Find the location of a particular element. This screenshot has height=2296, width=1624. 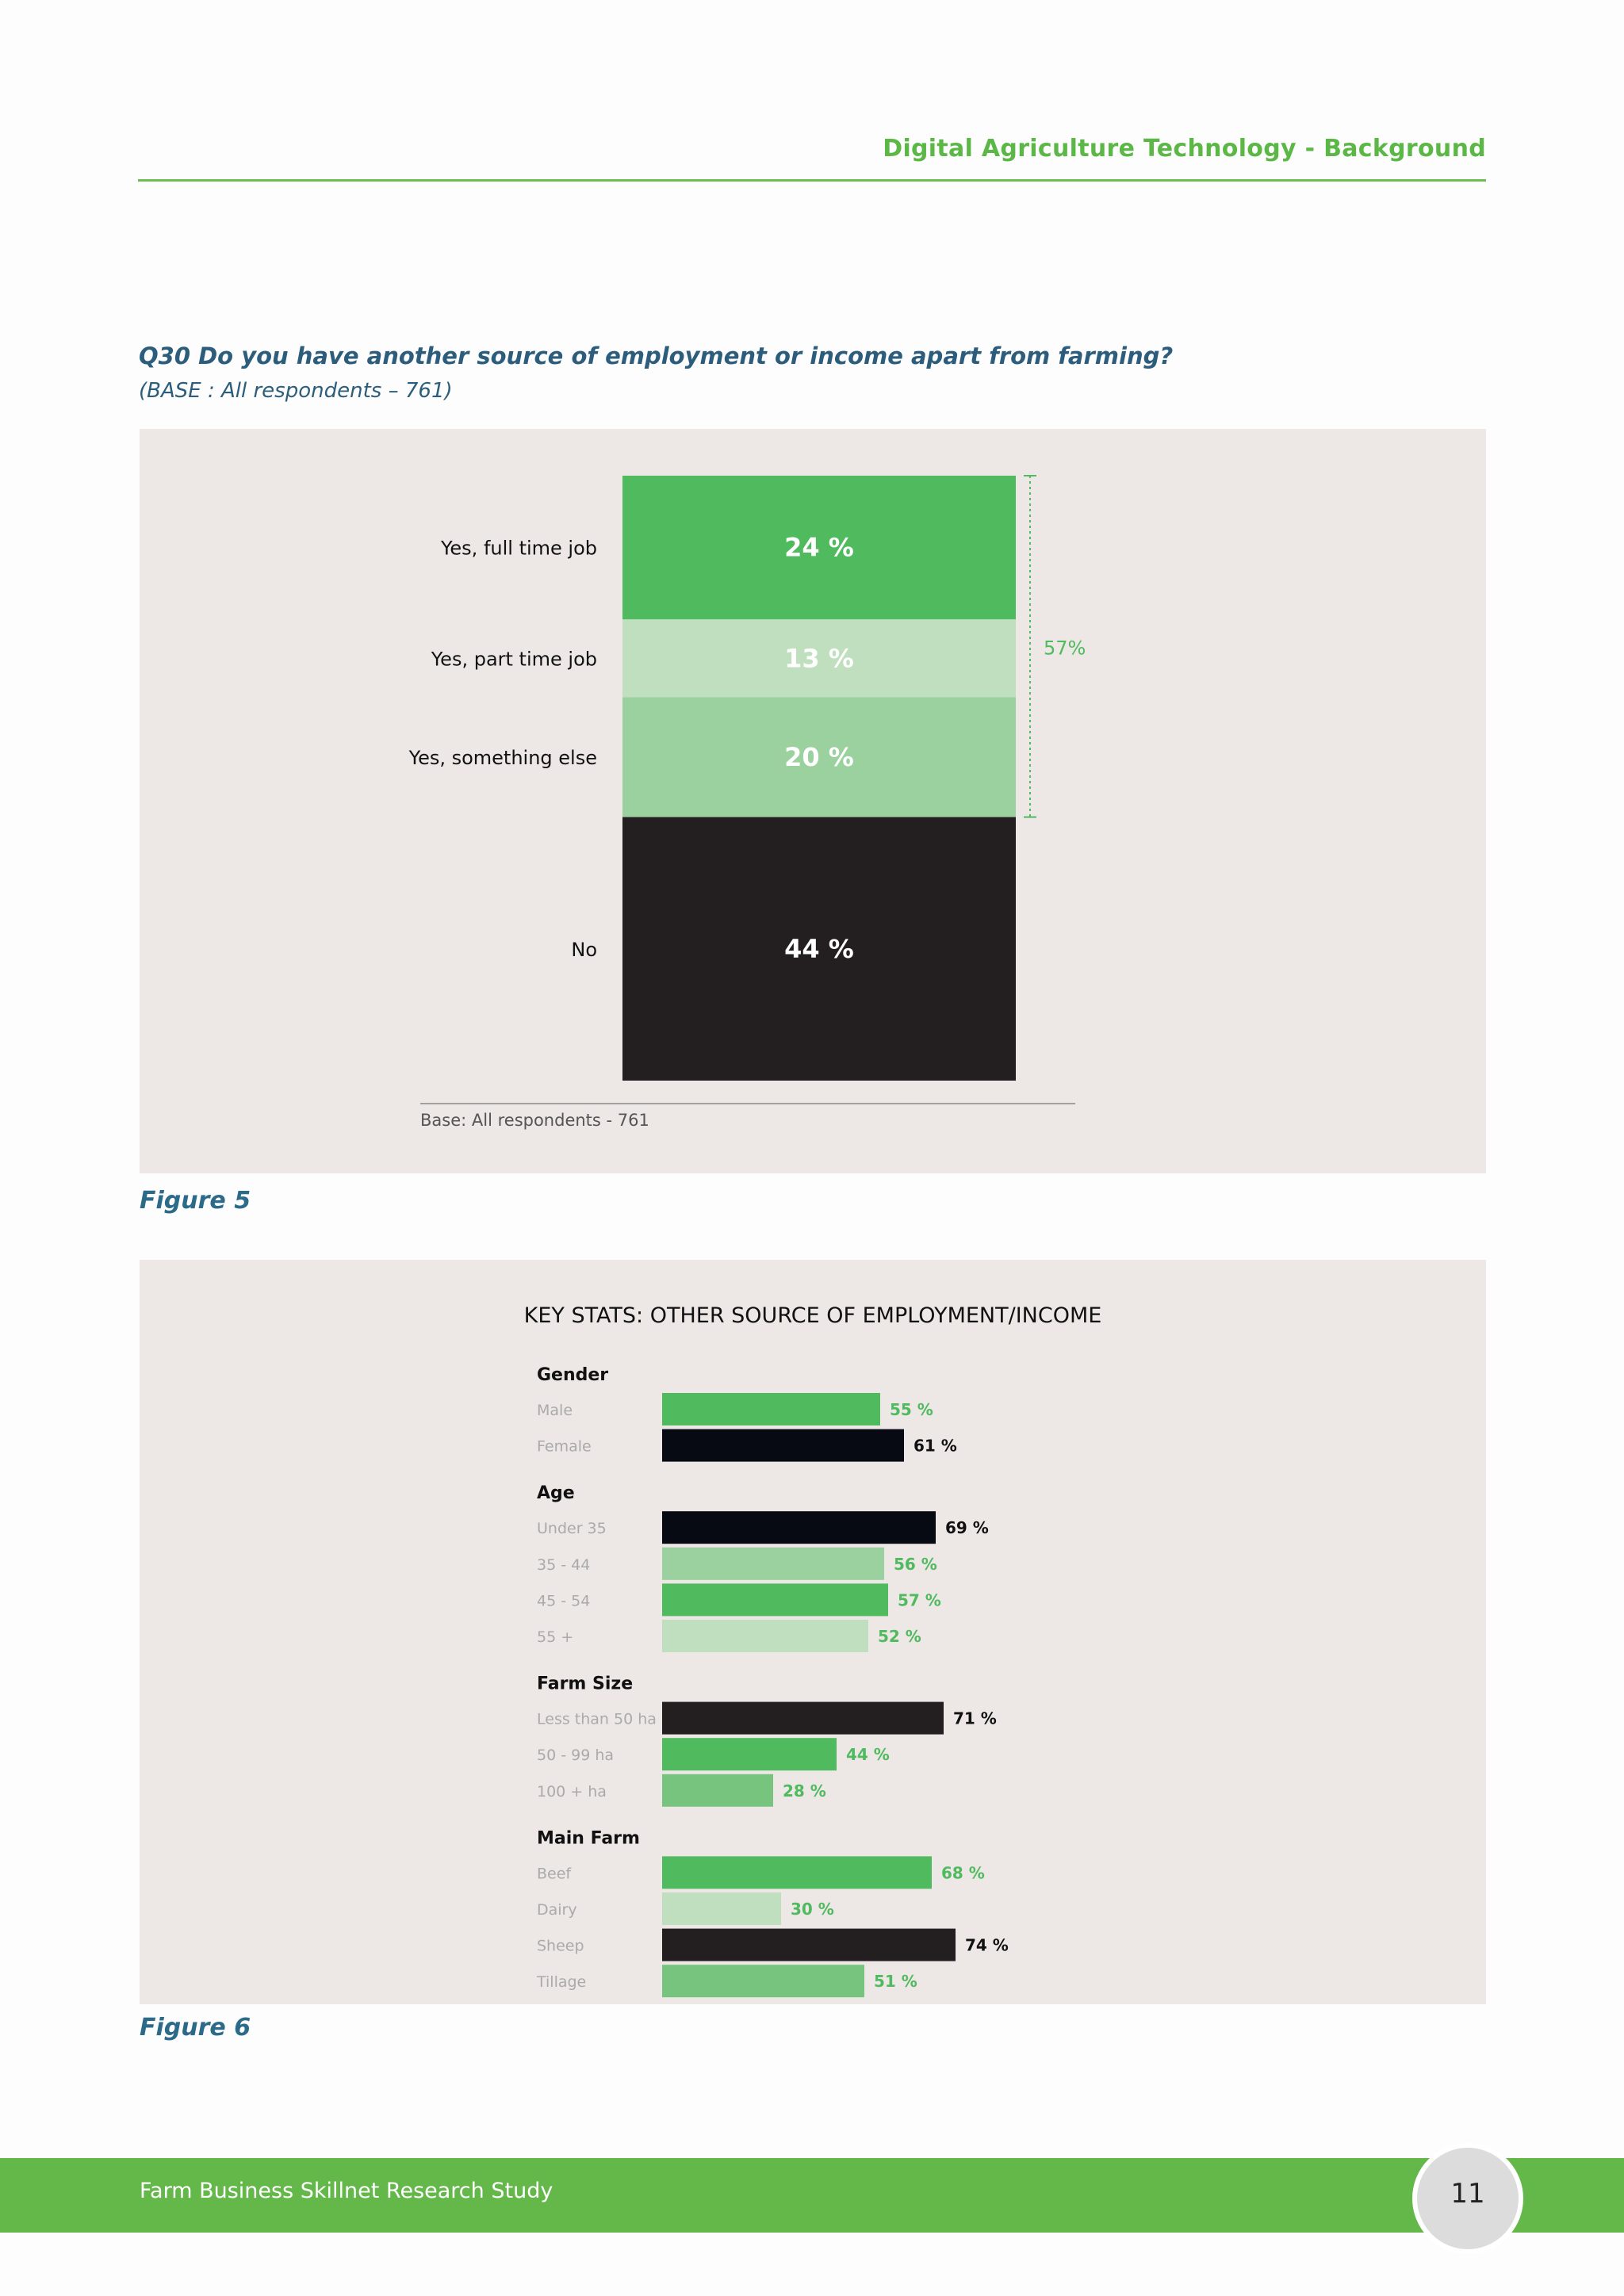

stack-value-label: 13 % is located at coordinates (819, 658).